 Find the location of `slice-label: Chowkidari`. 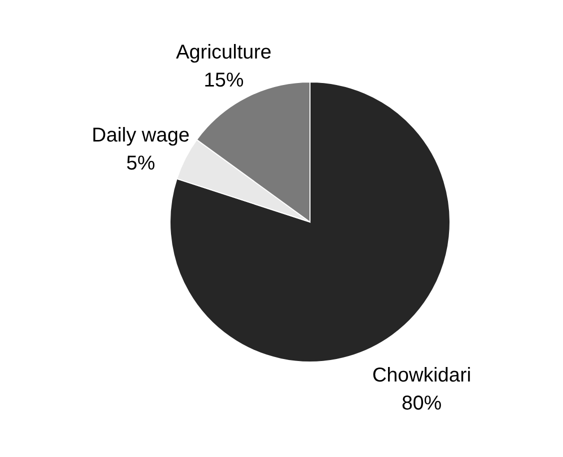

slice-label: Chowkidari is located at coordinates (422, 375).